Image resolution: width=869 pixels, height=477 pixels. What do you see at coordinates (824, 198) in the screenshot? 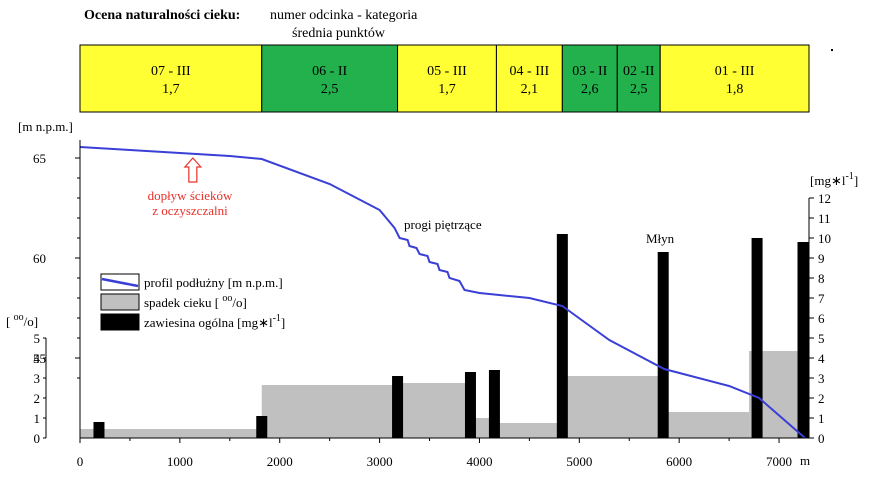
I see `y-right-tick-label: 12` at bounding box center [824, 198].